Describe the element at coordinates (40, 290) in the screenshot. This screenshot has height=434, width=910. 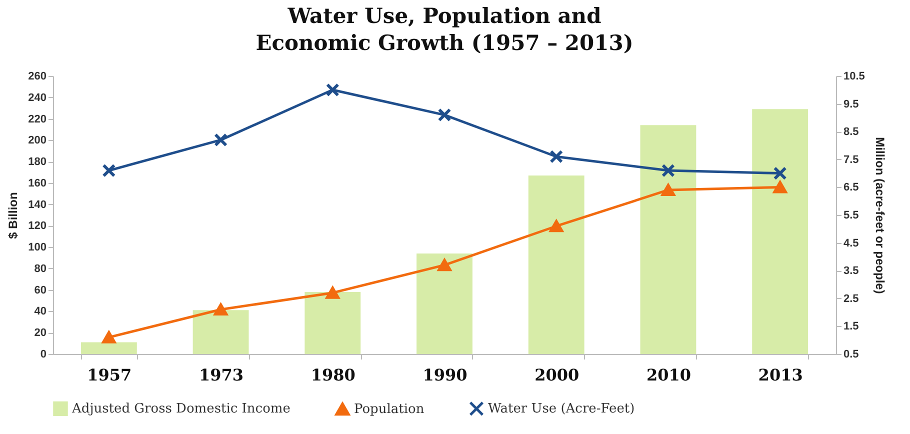
I see `y-tick-label: 60` at that location.